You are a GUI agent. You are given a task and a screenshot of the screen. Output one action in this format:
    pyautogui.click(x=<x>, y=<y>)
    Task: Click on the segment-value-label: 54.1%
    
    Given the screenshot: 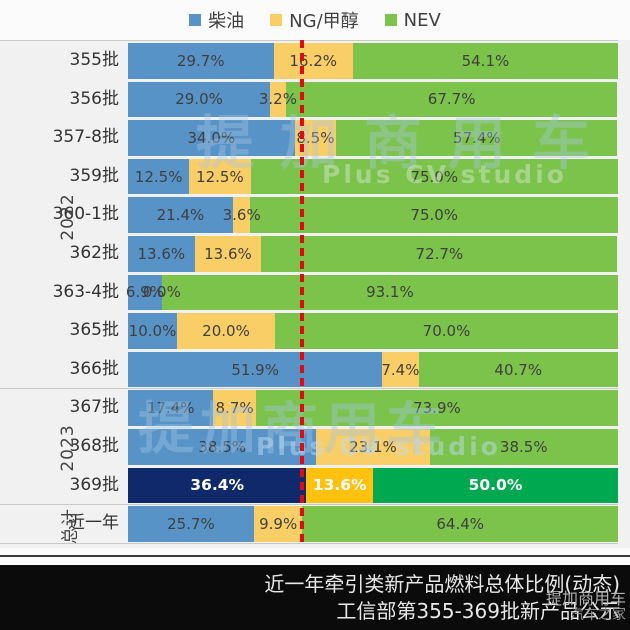 What is the action you would take?
    pyautogui.click(x=485, y=60)
    